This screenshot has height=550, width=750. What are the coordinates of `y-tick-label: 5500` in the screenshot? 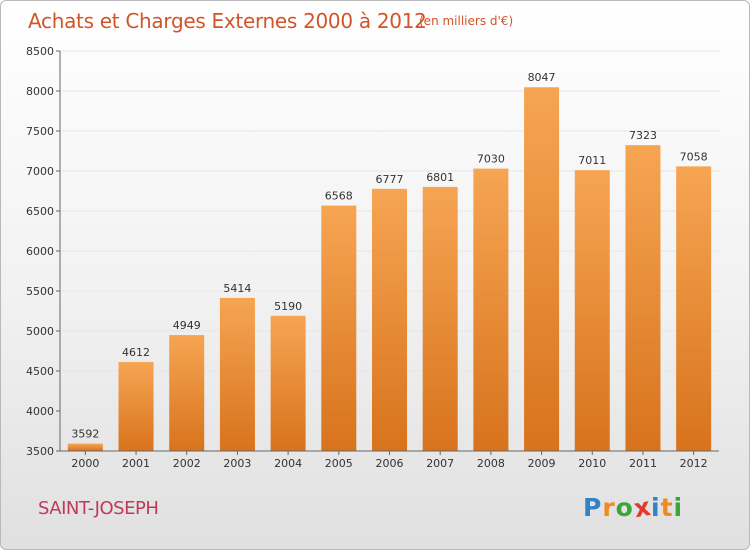 It's located at (40, 291).